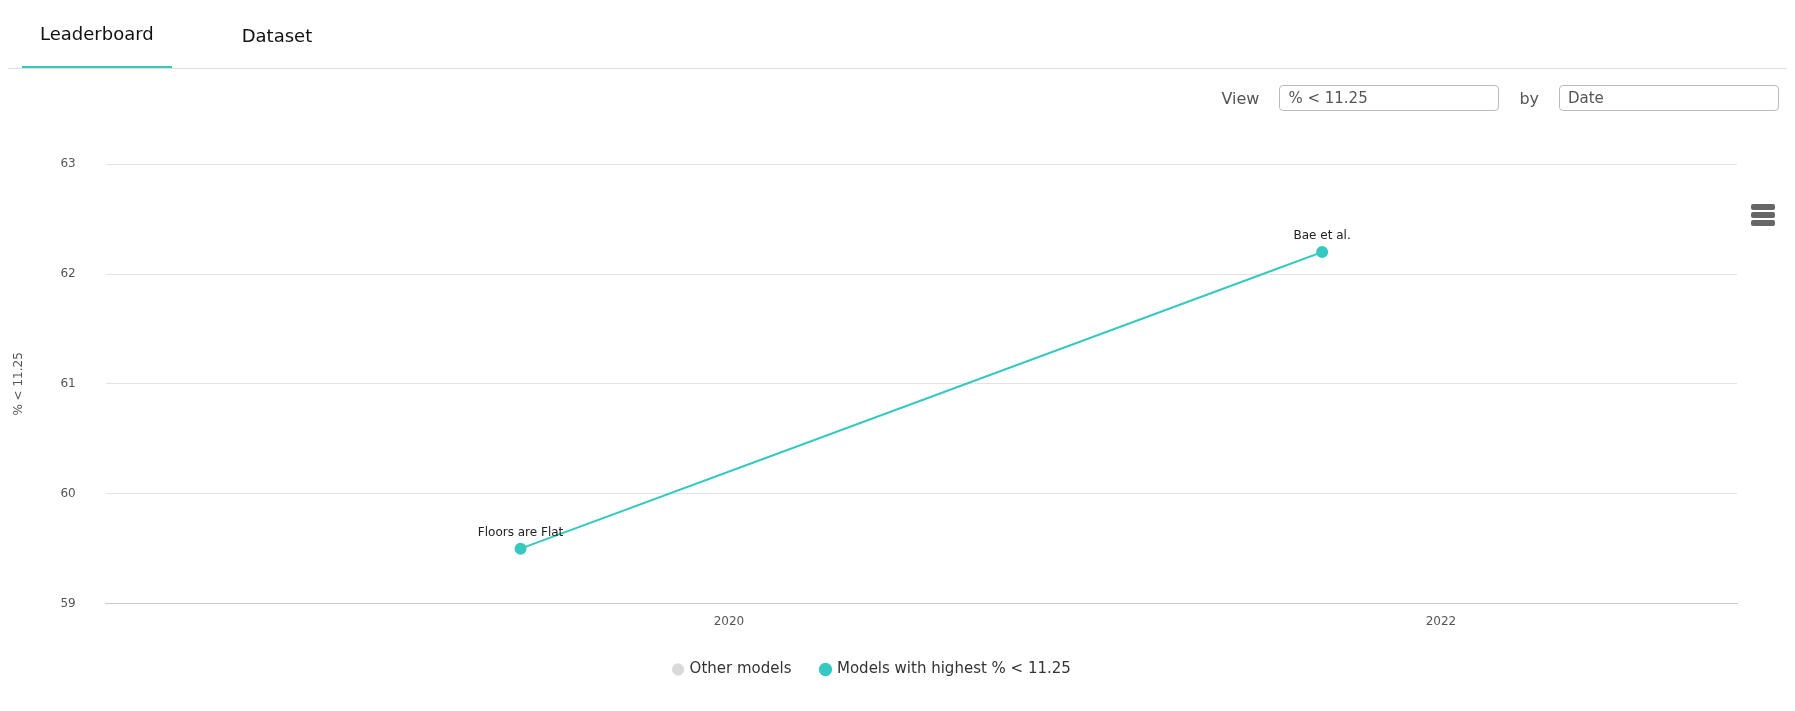 The image size is (1795, 711). Describe the element at coordinates (277, 36) in the screenshot. I see `text: Dataset` at that location.